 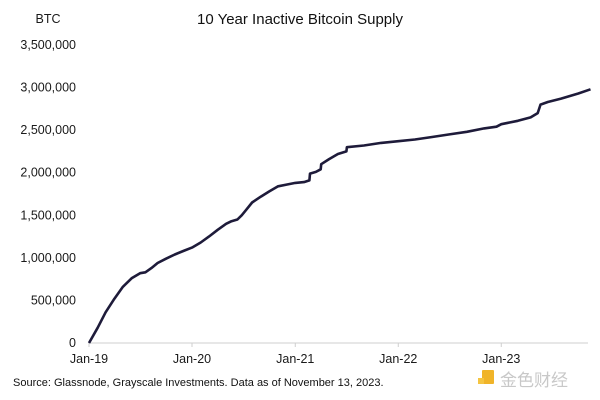 I want to click on x-tick-label: Jan-22, so click(x=398, y=359).